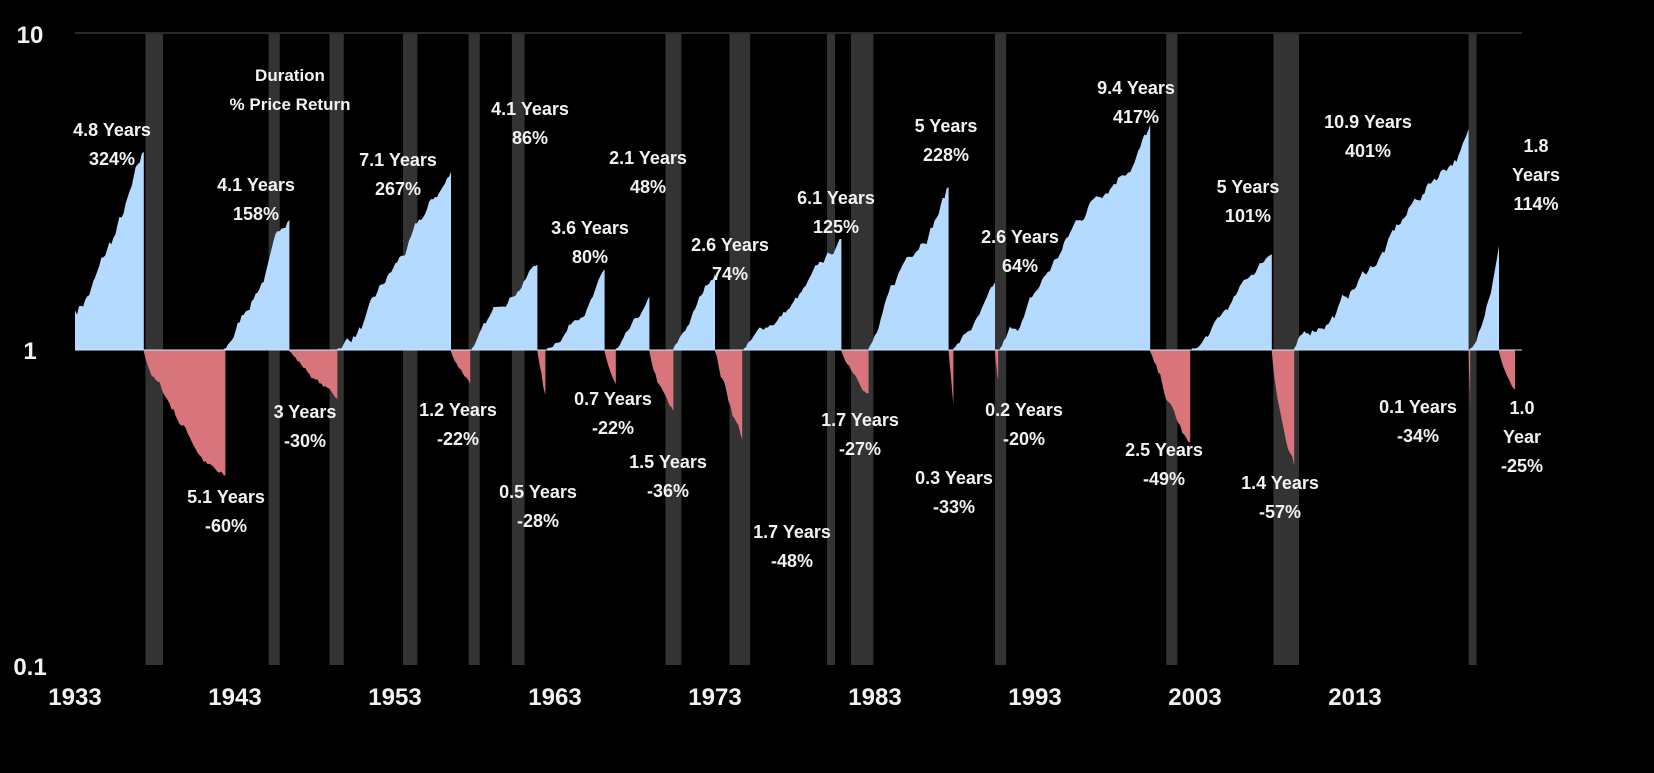 The width and height of the screenshot is (1654, 773). Describe the element at coordinates (730, 244) in the screenshot. I see `episode-duration-label: 2.6 Years` at that location.